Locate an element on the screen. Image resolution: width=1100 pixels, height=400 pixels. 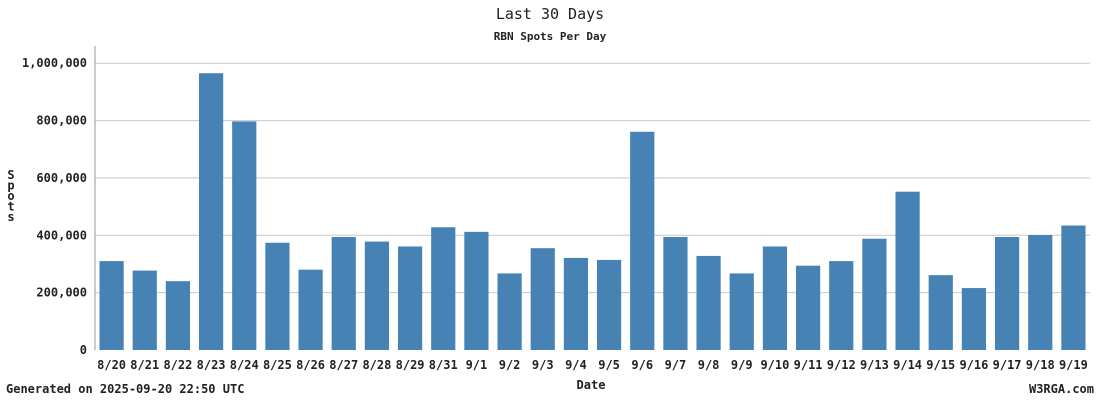
x-tick-label: 9/7 is located at coordinates (676, 365).